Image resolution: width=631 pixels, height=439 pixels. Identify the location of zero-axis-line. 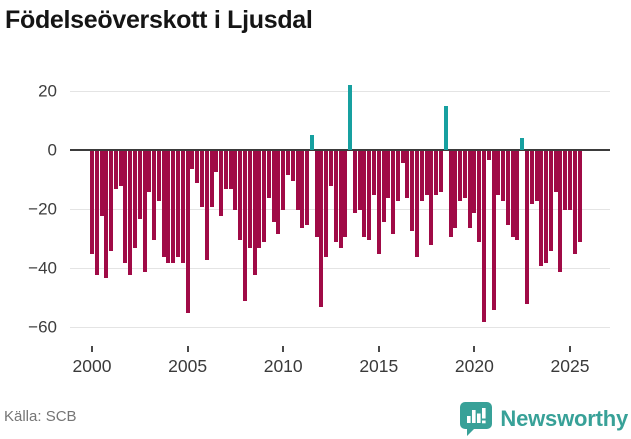
(340, 150).